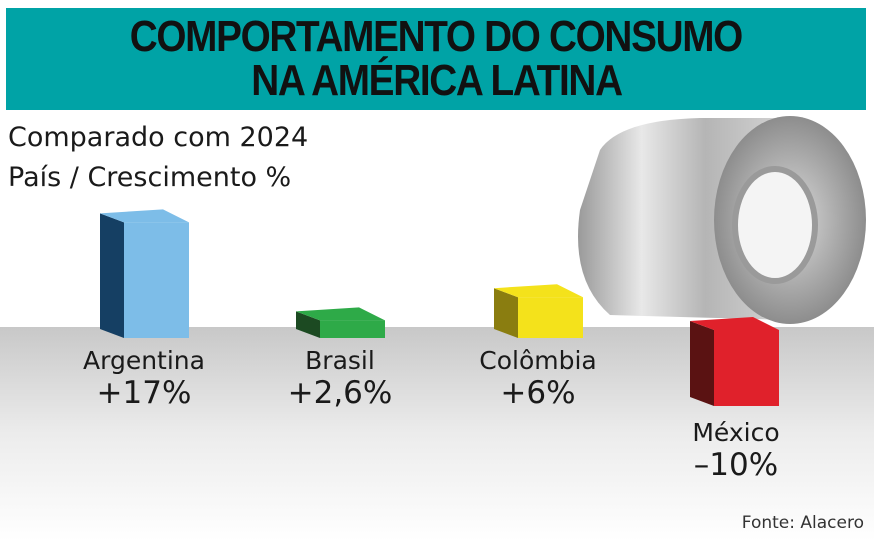  I want to click on label-colombia: Colômbia +6%, so click(538, 378).